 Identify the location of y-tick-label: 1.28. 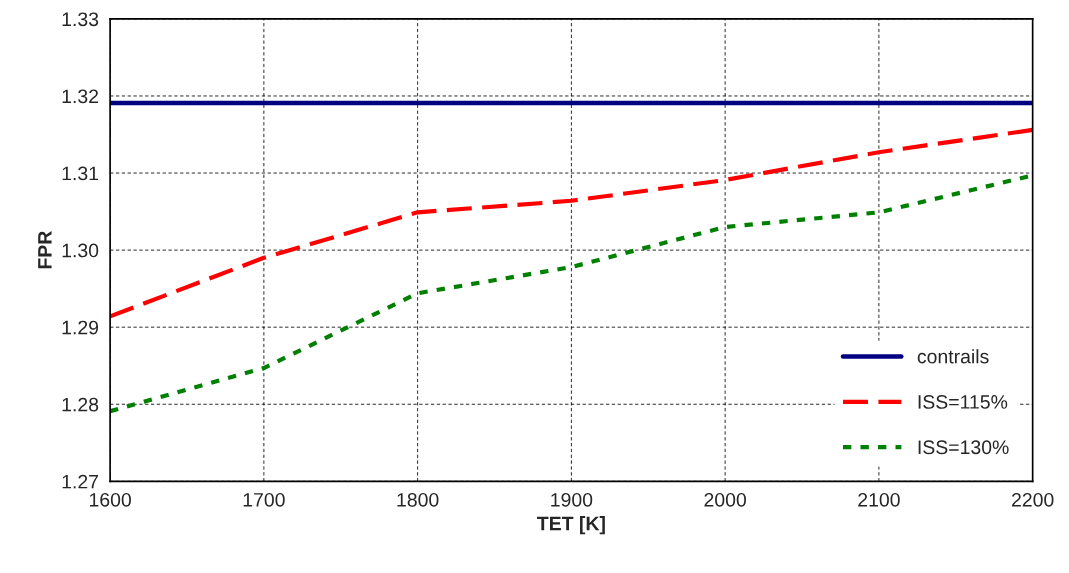
(80, 404).